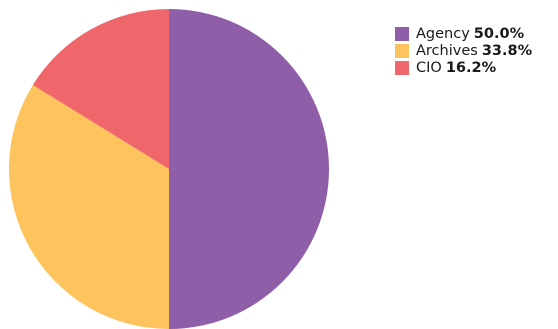  Describe the element at coordinates (471, 67) in the screenshot. I see `legend-percentage: 16.2%` at that location.